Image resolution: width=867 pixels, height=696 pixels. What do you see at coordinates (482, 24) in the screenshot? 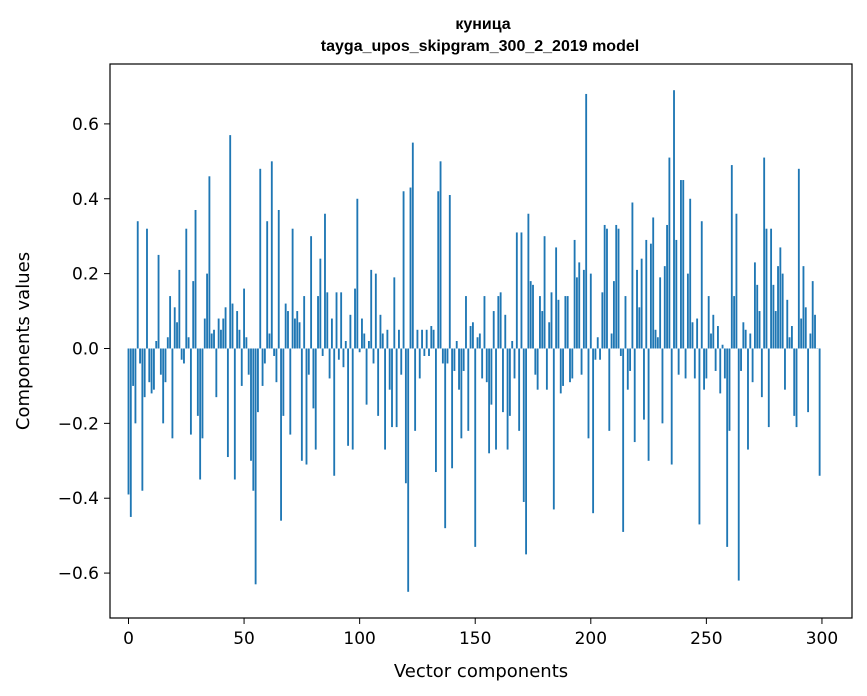
I see `chart-title: куница` at bounding box center [482, 24].